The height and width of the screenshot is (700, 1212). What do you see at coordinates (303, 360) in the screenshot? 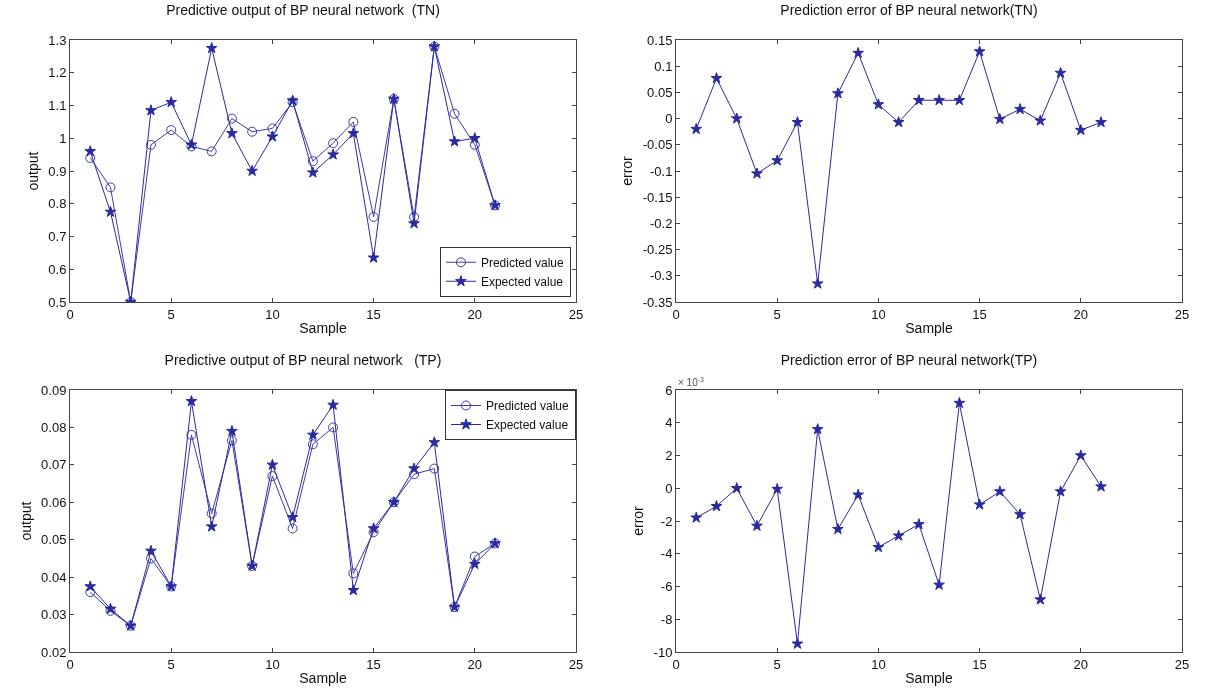
I see `chart-title: Predictive output of BP neural network (TP)` at bounding box center [303, 360].